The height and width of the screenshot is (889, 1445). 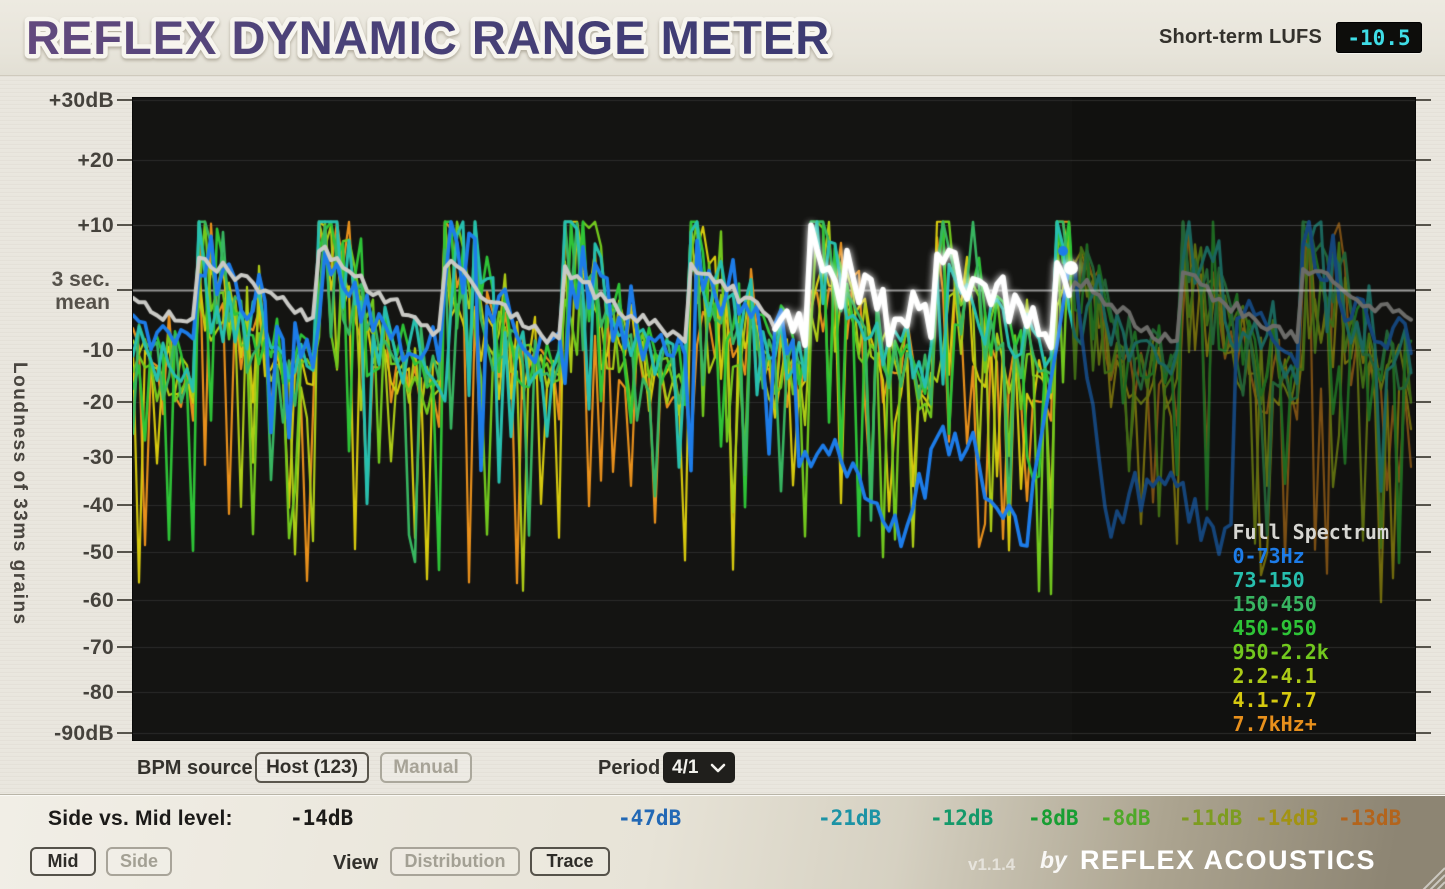 I want to click on view-label: View, so click(x=356, y=863).